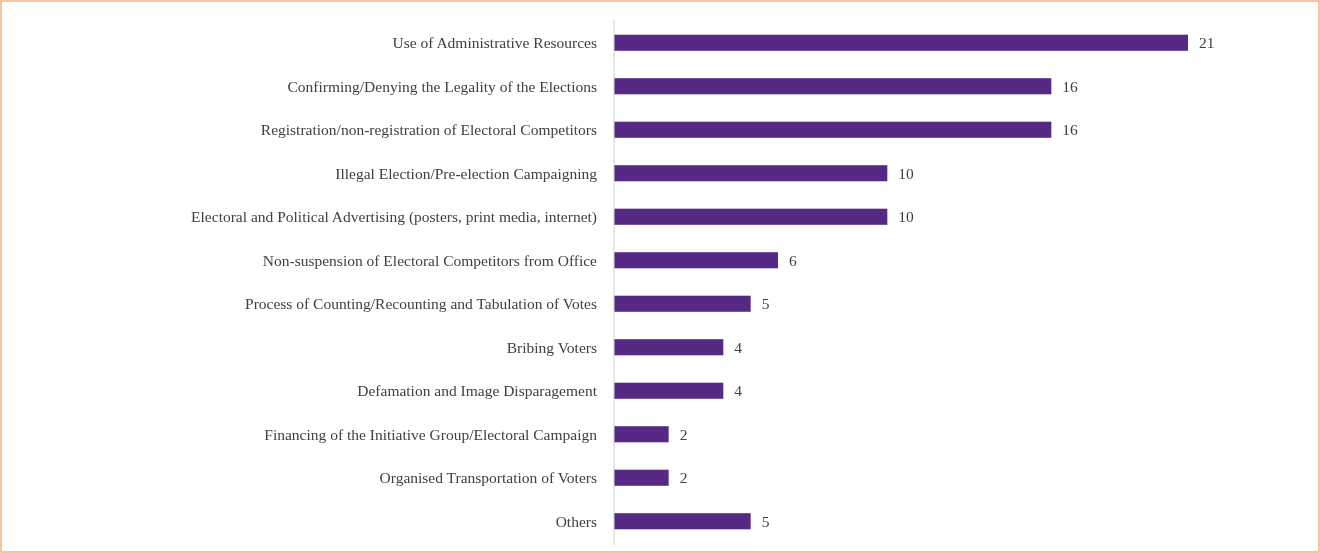 The image size is (1320, 553). I want to click on y-tick-label: Financing of the Initiative Group/Electoral Campaign, so click(431, 434).